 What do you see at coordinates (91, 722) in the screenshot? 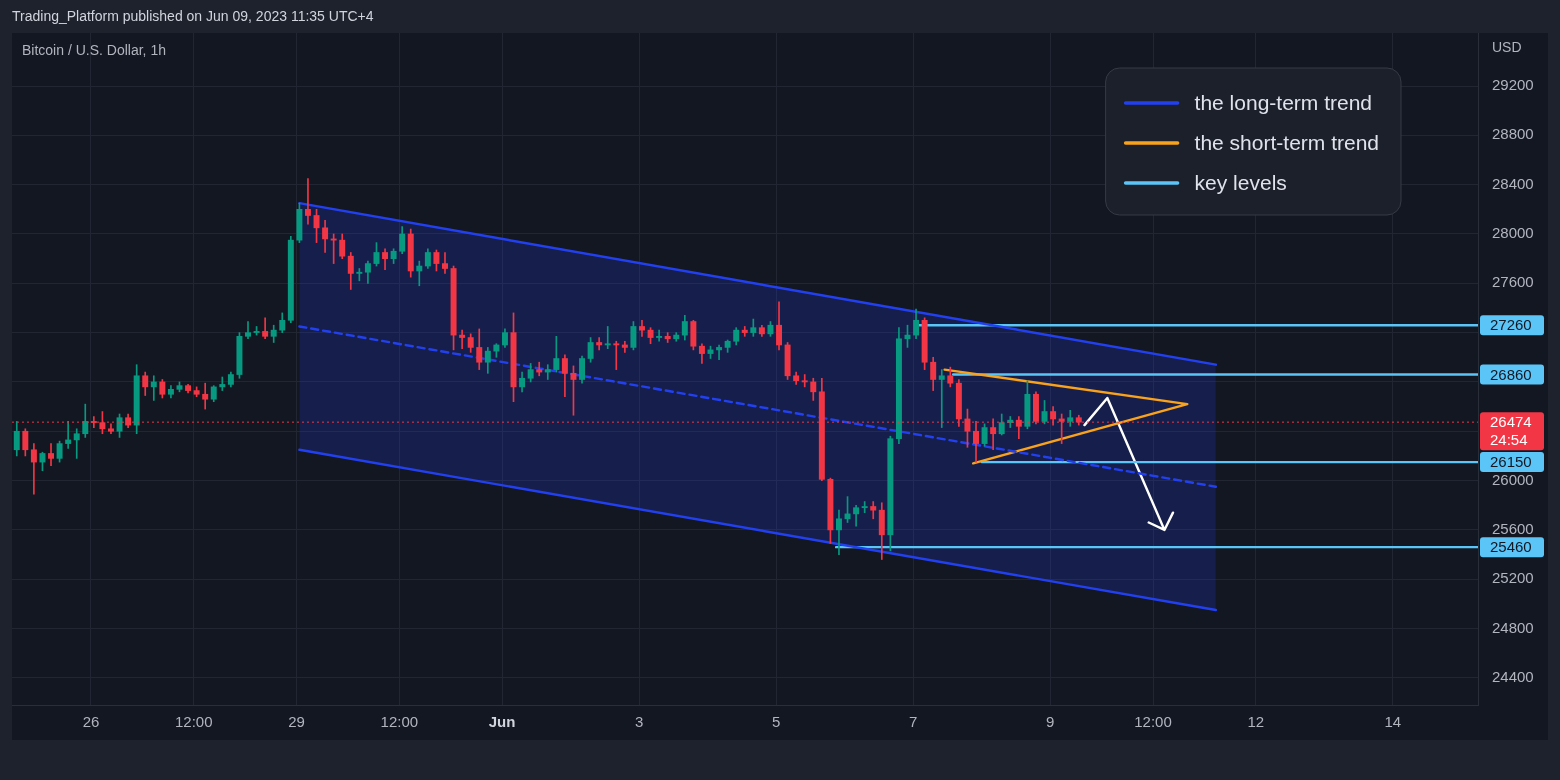
I see `x-tick-label: 26` at bounding box center [91, 722].